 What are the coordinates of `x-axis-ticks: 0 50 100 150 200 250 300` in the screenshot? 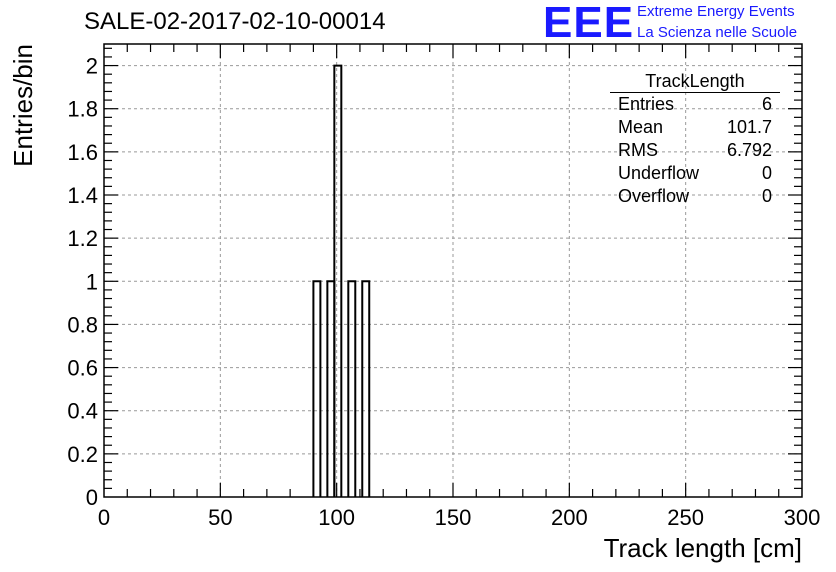 It's located at (459, 517).